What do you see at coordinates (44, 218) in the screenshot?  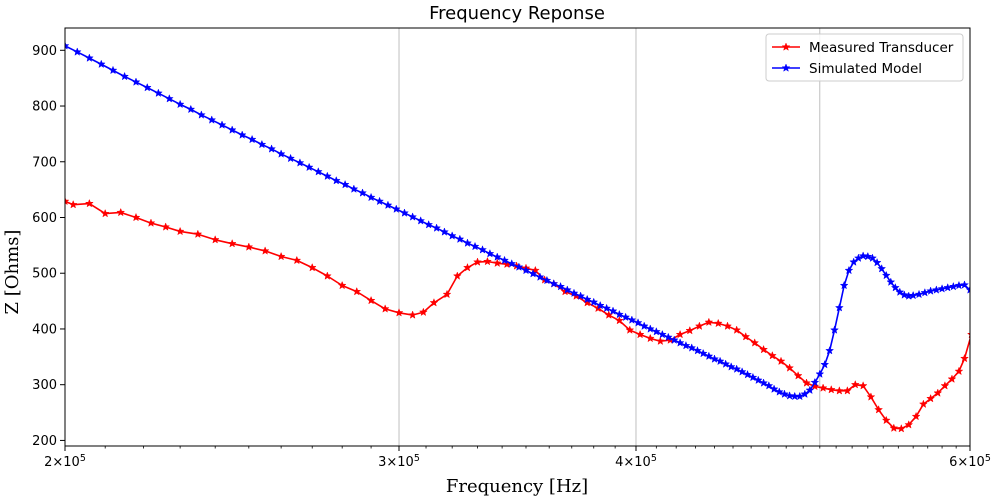 I see `y-tick-label: 600` at bounding box center [44, 218].